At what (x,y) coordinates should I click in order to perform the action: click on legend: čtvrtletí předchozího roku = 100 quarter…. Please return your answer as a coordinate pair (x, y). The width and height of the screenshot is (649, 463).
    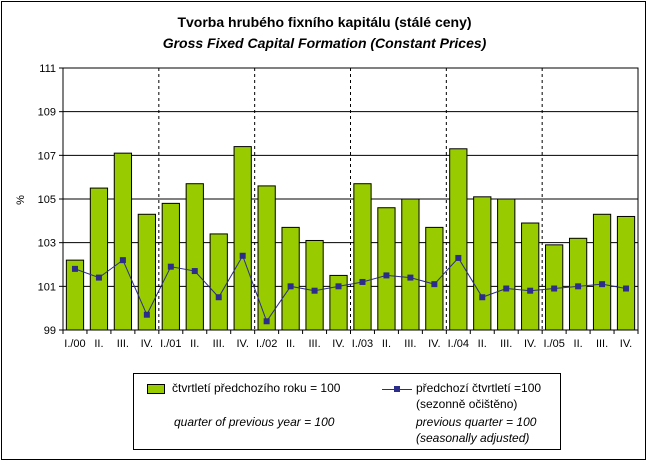
    Looking at the image, I should click on (347, 411).